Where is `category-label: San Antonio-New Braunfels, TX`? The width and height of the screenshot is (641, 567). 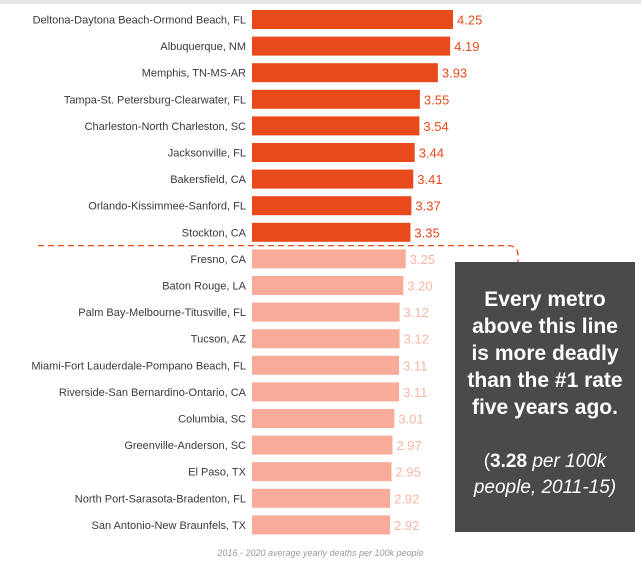
category-label: San Antonio-New Braunfels, TX is located at coordinates (169, 526).